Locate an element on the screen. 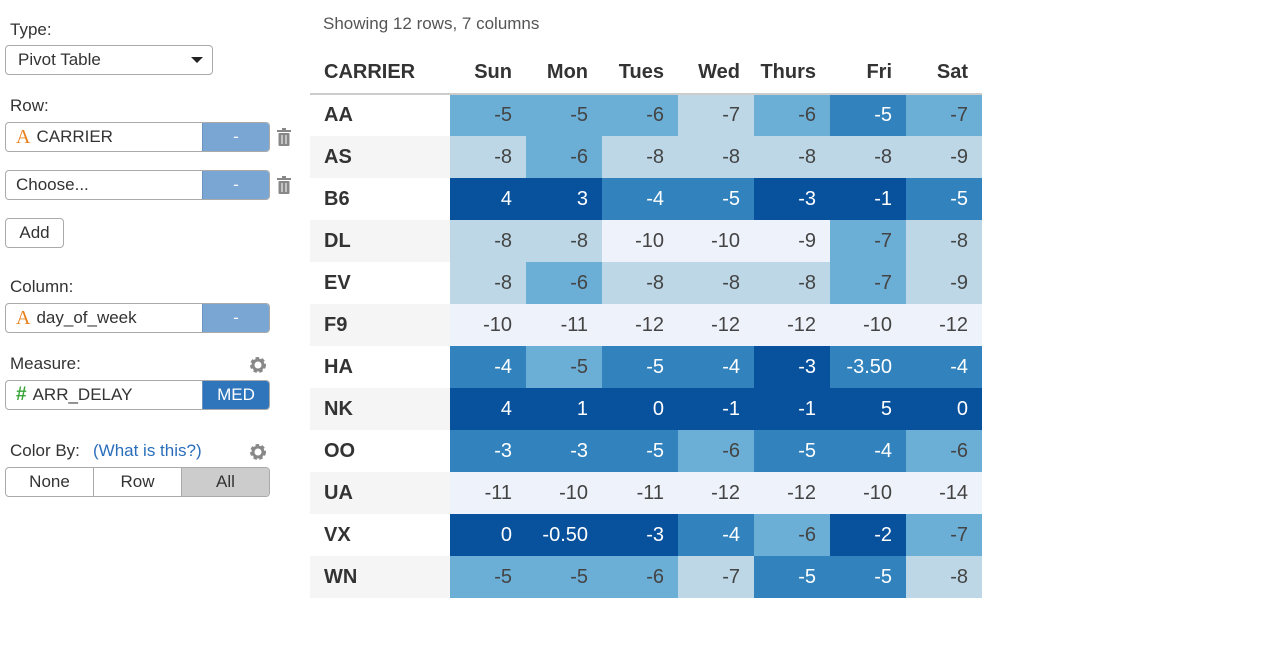 The image size is (1280, 652). table-row: UA -11 -10 -11 -12 -12 -10 -14 is located at coordinates (646, 493).